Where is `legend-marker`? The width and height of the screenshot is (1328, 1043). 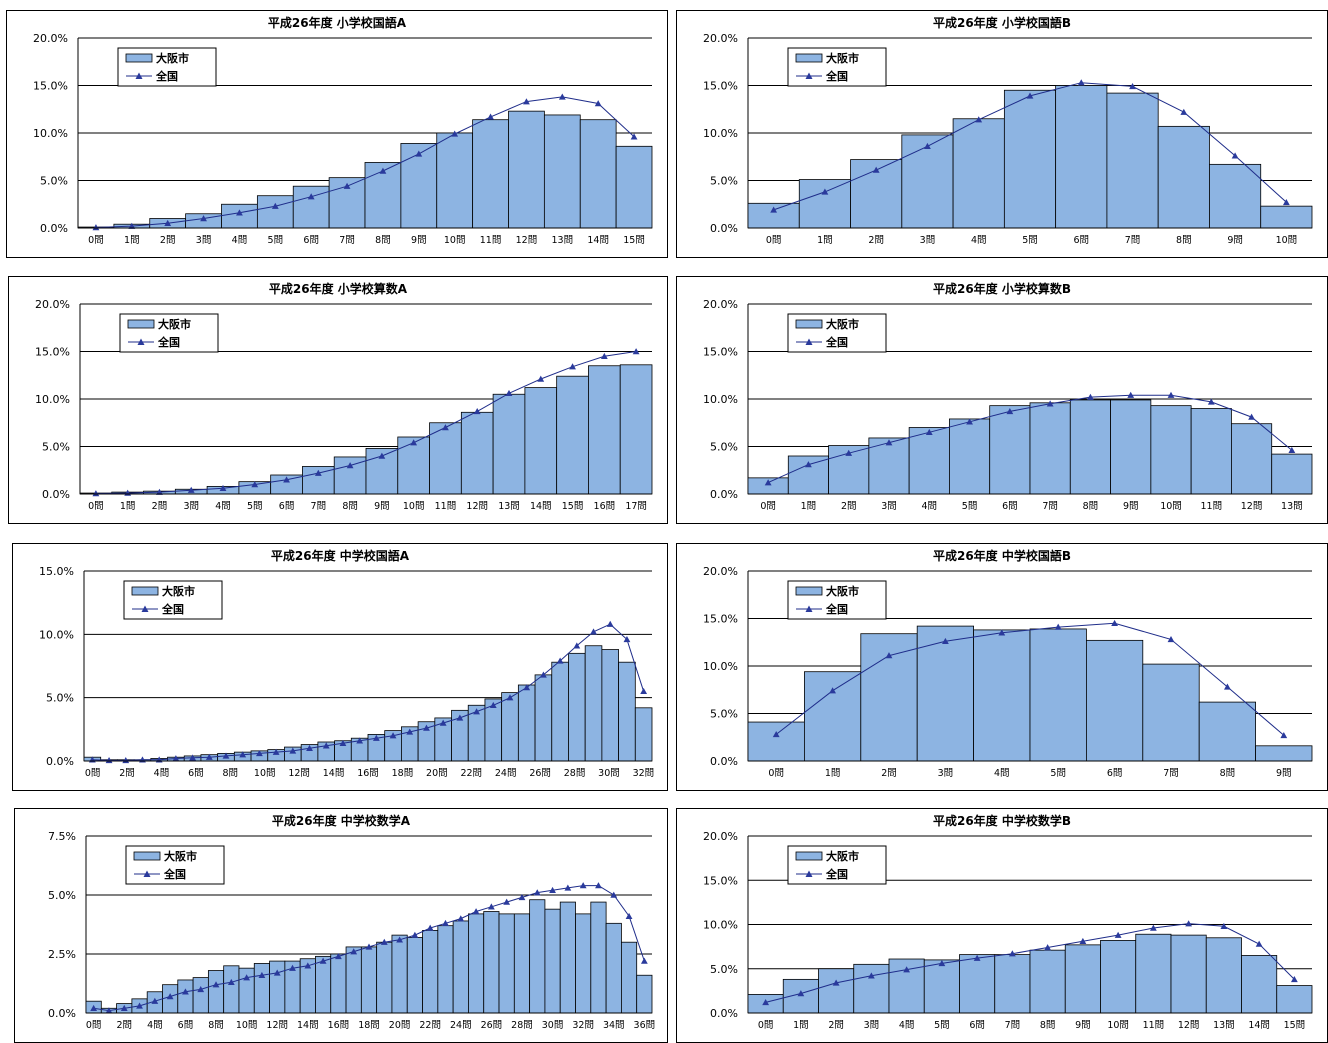 legend-marker is located at coordinates (809, 608).